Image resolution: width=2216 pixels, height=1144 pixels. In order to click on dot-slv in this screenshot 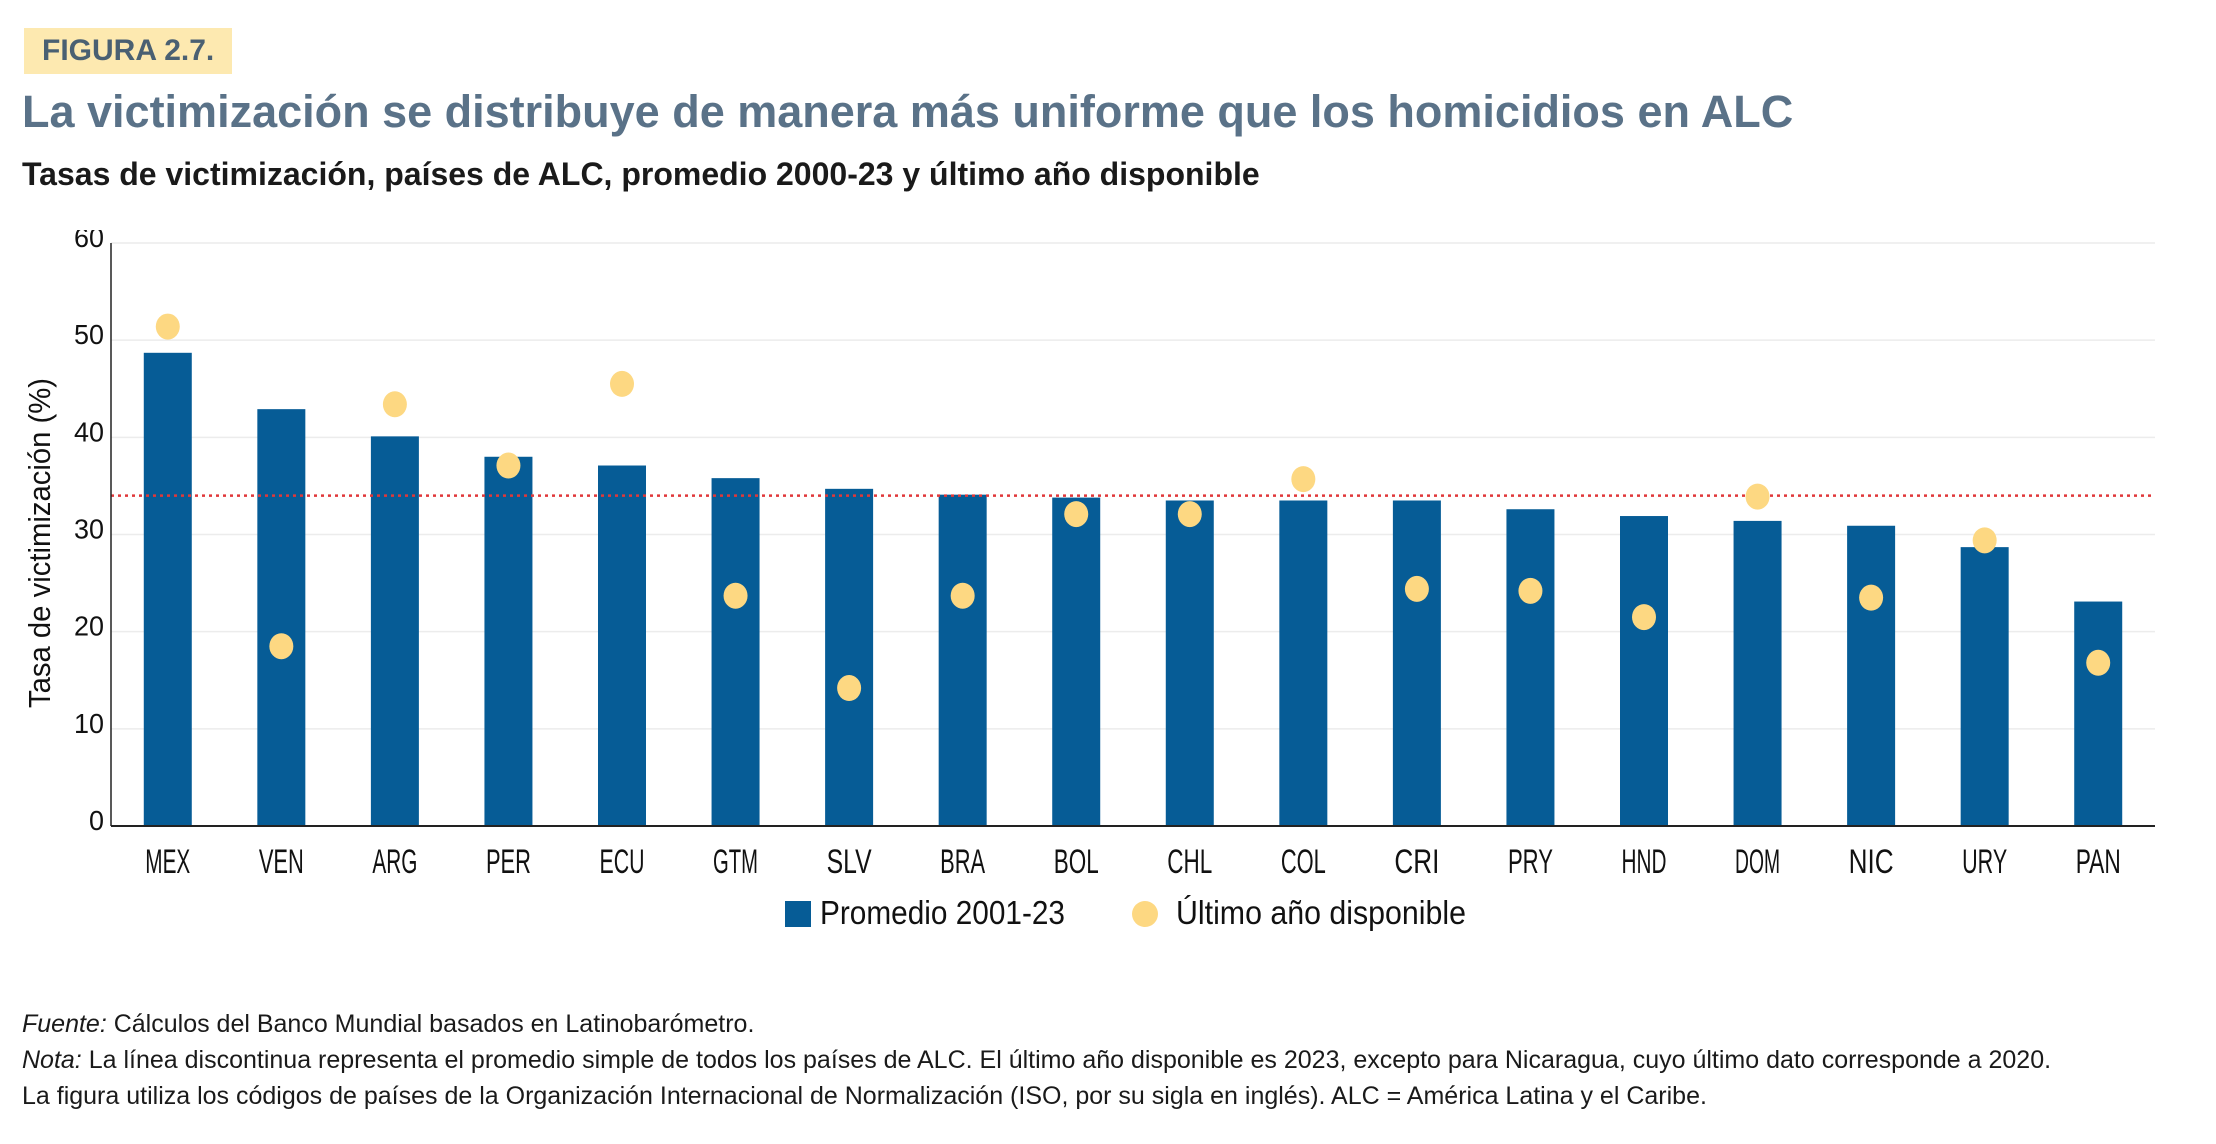, I will do `click(849, 688)`.